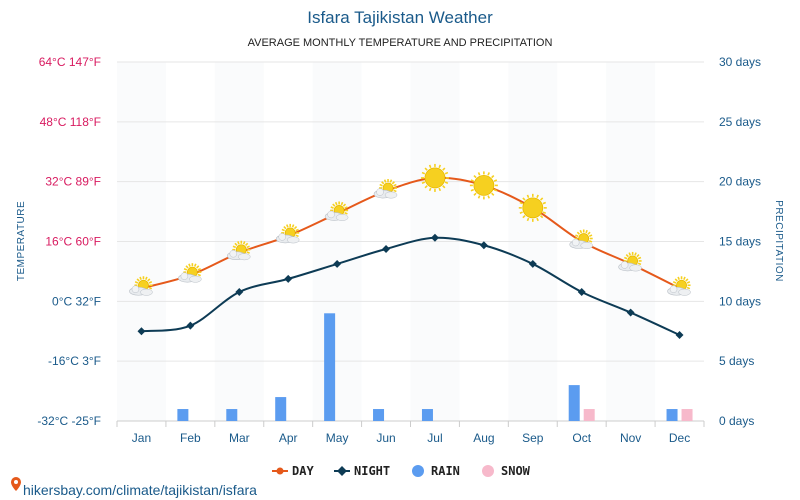  What do you see at coordinates (736, 361) in the screenshot?
I see `precipitation-tick-label: 5 days` at bounding box center [736, 361].